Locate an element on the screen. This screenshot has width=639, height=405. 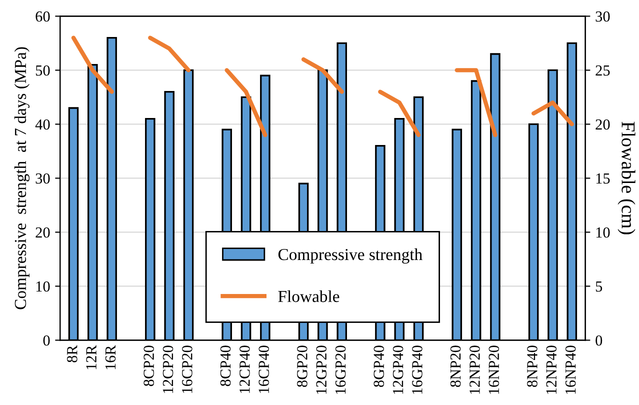
y-tick-label: 60 is located at coordinates (43, 16).